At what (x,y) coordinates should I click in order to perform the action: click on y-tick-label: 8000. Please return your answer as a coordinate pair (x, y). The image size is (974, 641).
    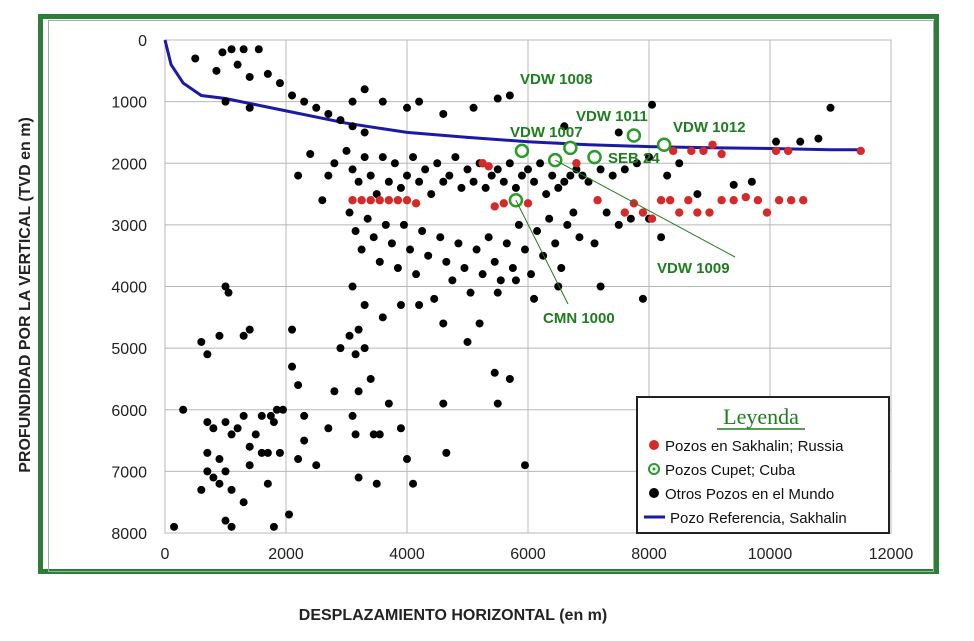
    Looking at the image, I should click on (129, 534).